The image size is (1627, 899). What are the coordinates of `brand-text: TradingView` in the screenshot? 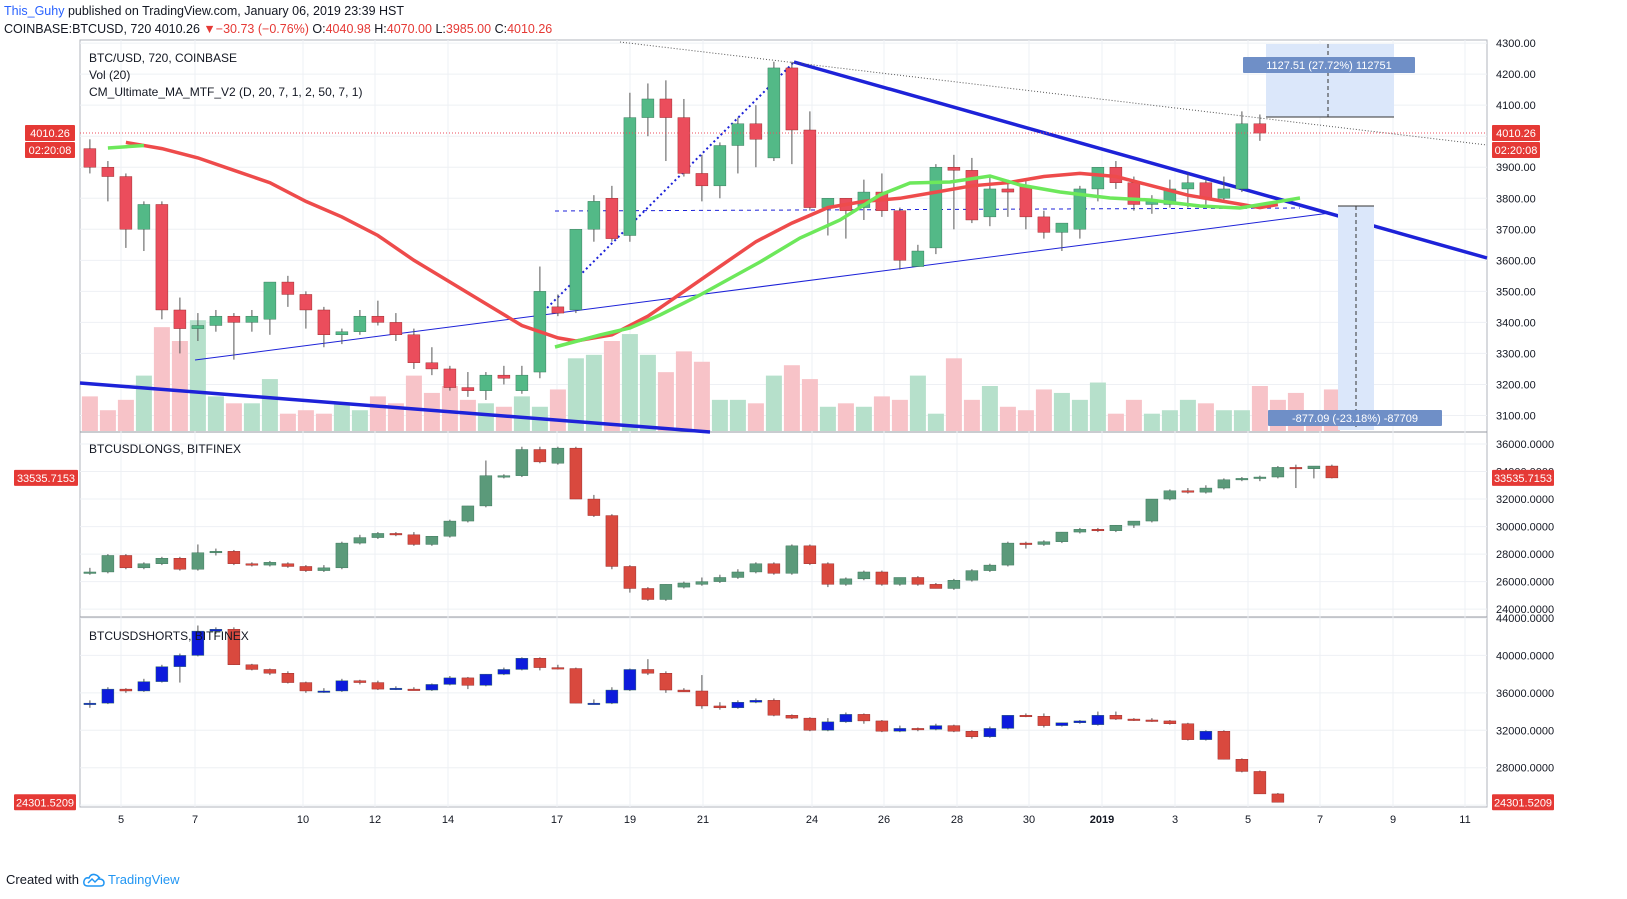 It's located at (143, 879).